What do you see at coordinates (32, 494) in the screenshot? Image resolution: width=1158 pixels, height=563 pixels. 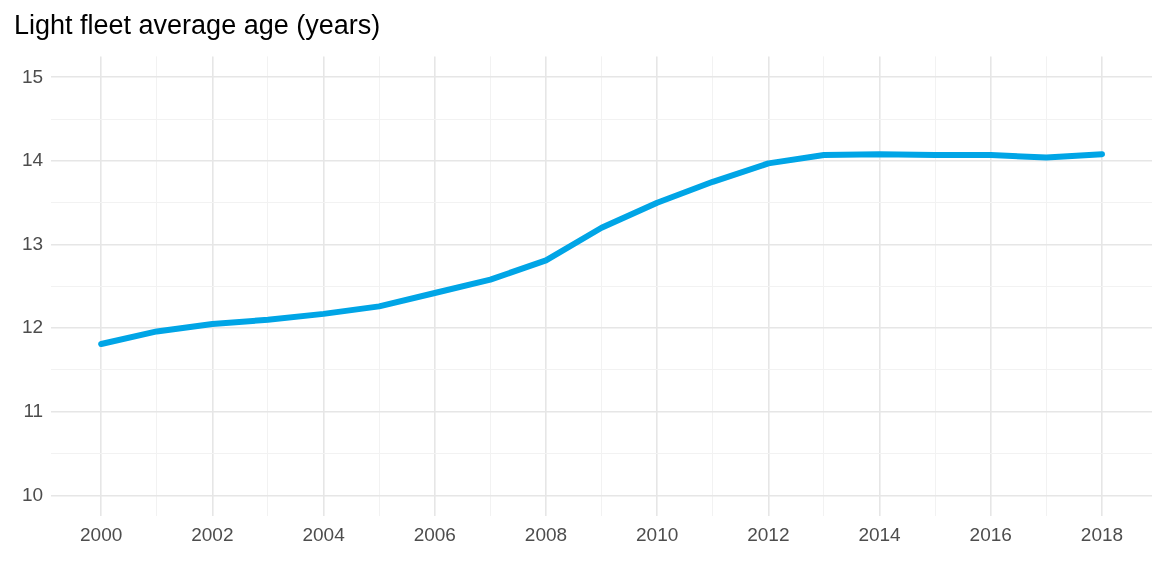 I see `y-tick-label: 10` at bounding box center [32, 494].